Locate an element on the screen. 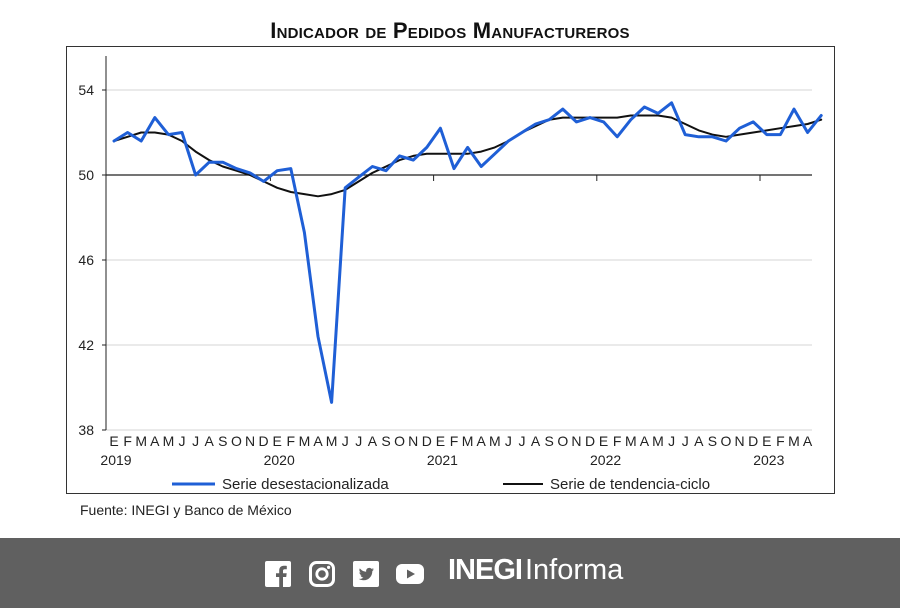 Image resolution: width=900 pixels, height=608 pixels. twitter-icon is located at coordinates (366, 574).